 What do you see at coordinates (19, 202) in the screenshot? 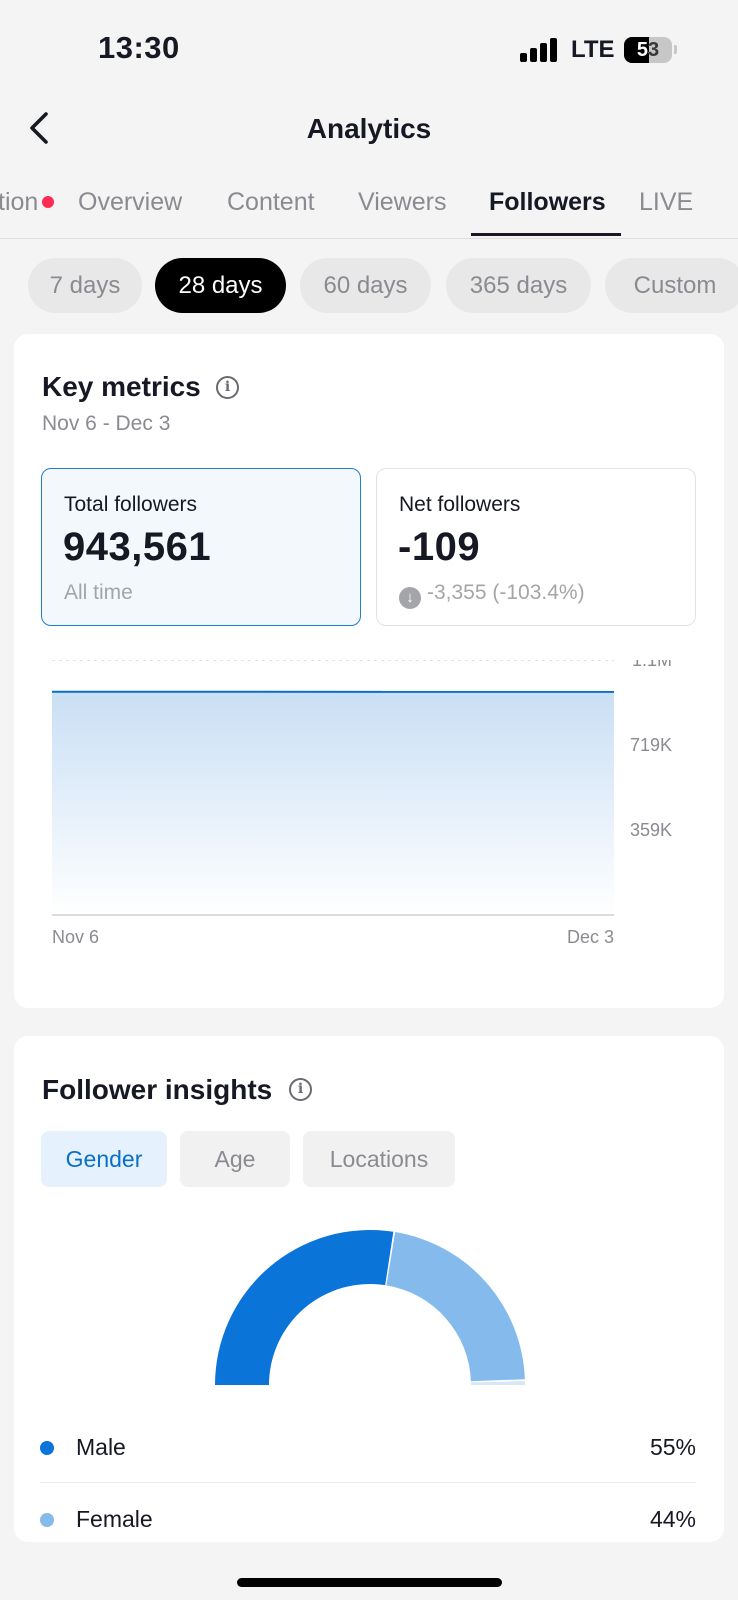
I see `tab-label: tion` at bounding box center [19, 202].